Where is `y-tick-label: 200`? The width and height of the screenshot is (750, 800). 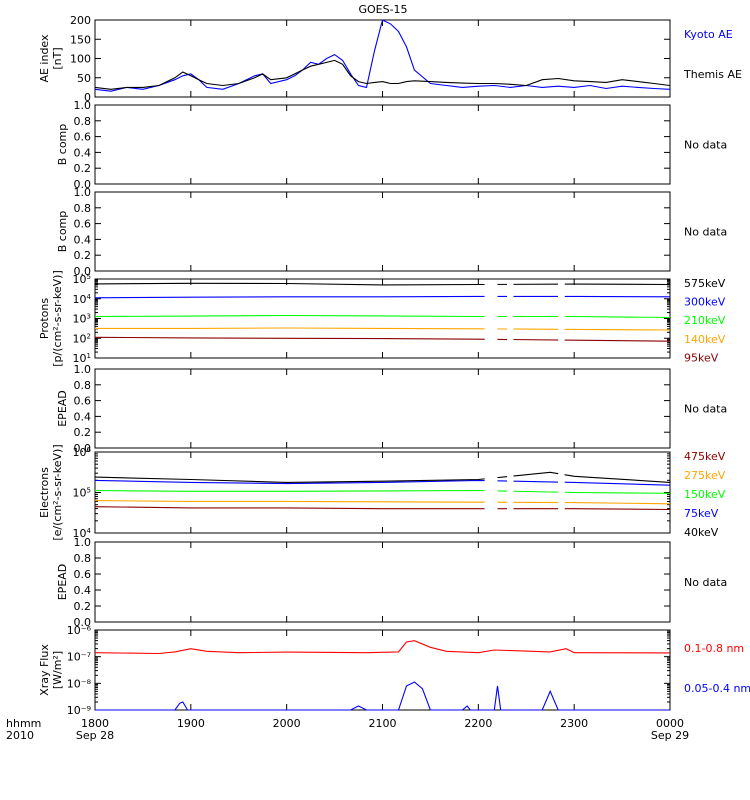
y-tick-label: 200 is located at coordinates (80, 20).